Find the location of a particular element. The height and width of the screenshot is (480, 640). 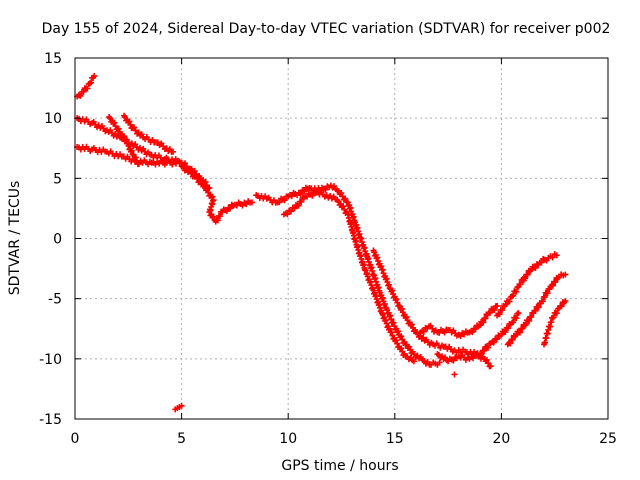

y-tick-label: -15 is located at coordinates (50, 420).